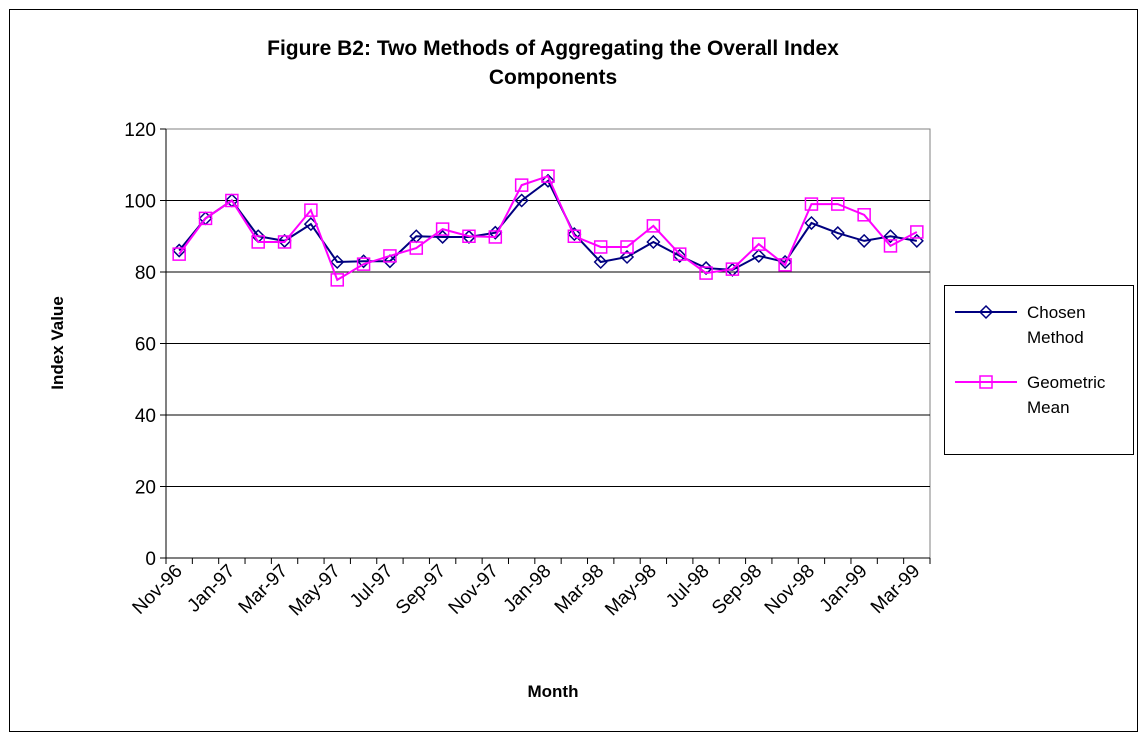 The width and height of the screenshot is (1147, 740). I want to click on y-tick-label: 100, so click(140, 202).